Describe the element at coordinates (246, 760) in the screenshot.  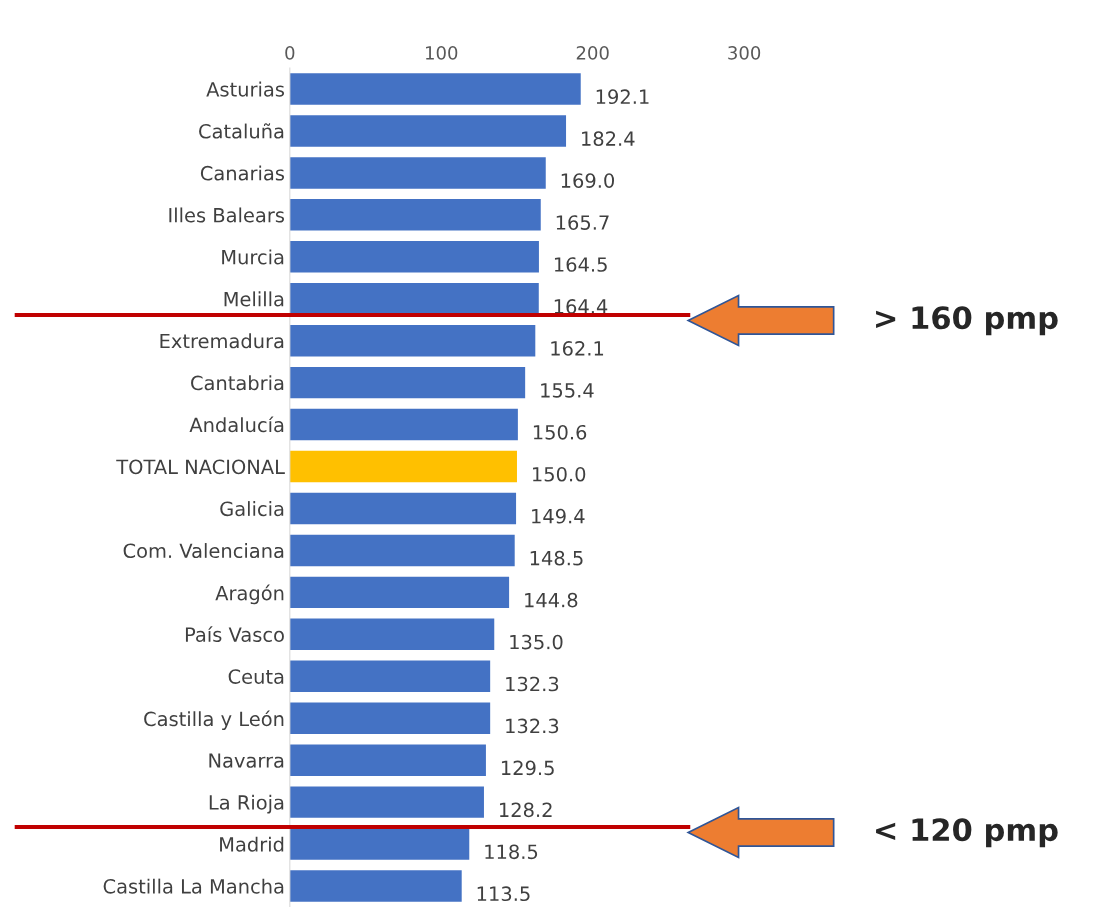
I see `y-tick-label: Navarra` at that location.